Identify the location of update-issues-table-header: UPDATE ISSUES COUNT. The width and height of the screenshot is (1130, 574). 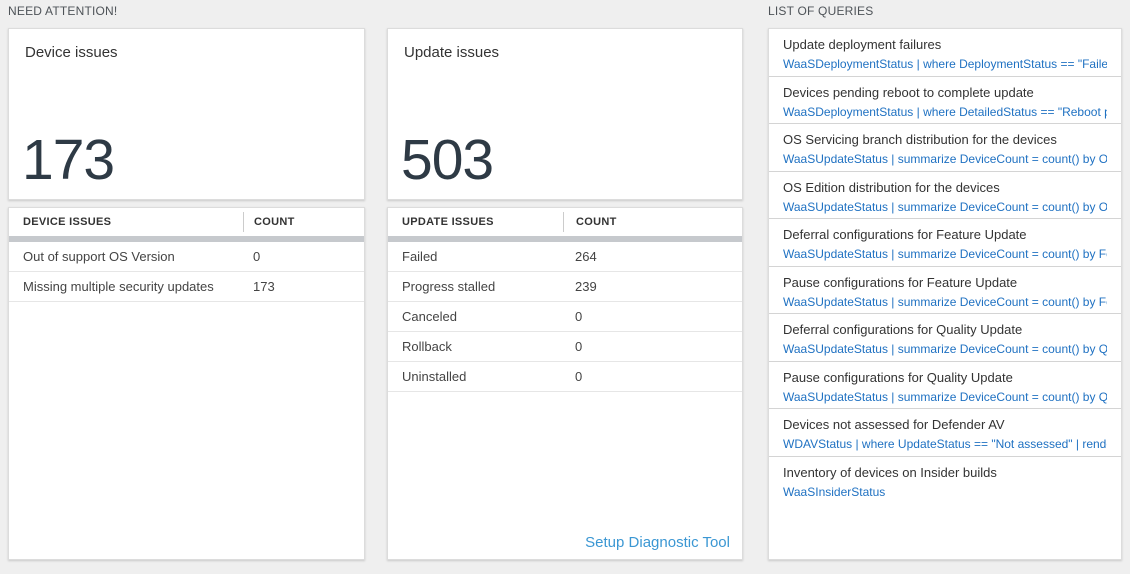
(565, 222).